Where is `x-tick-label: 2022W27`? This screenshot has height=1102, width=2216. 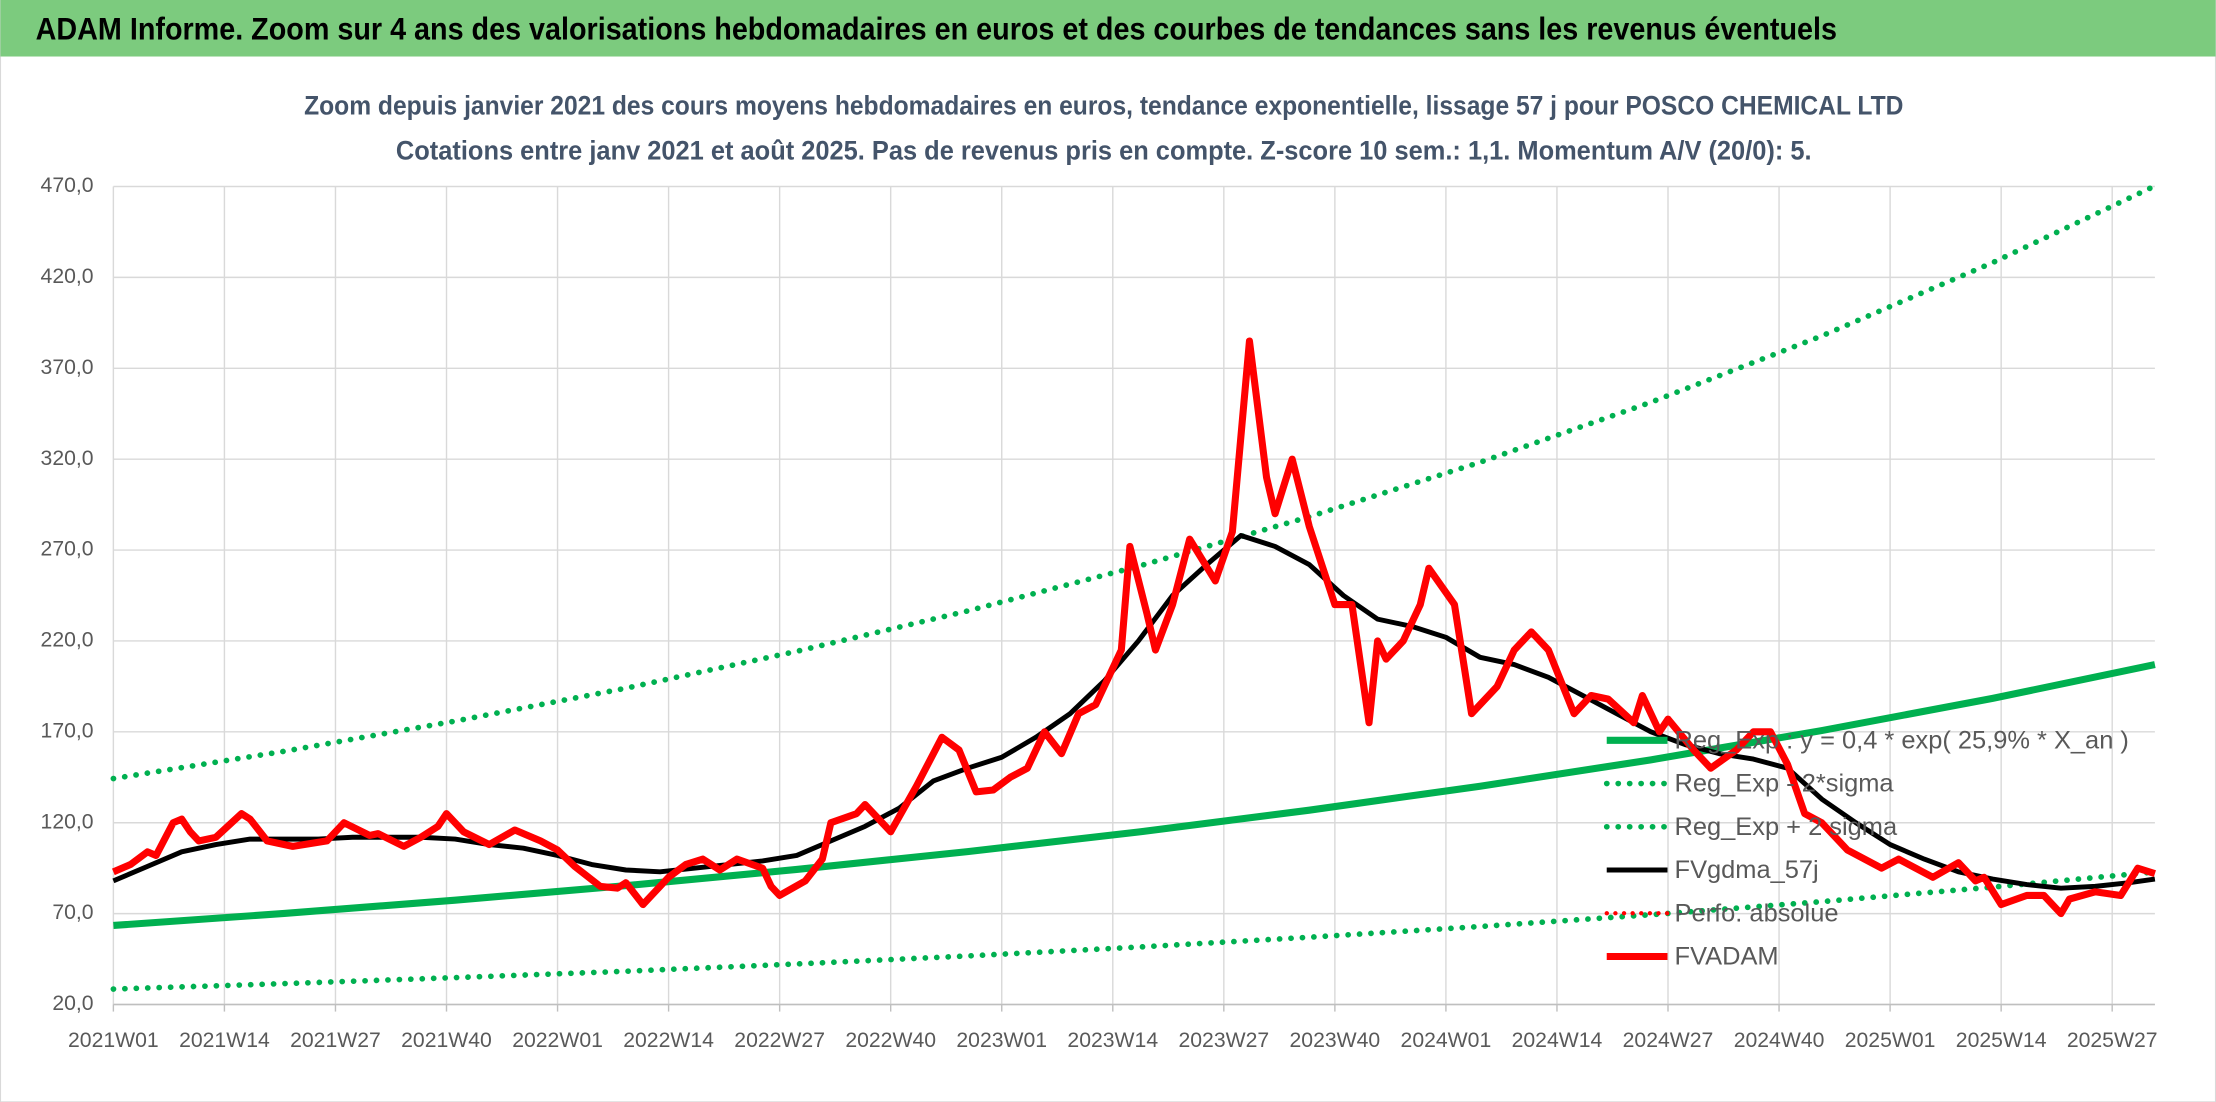
x-tick-label: 2022W27 is located at coordinates (779, 1040).